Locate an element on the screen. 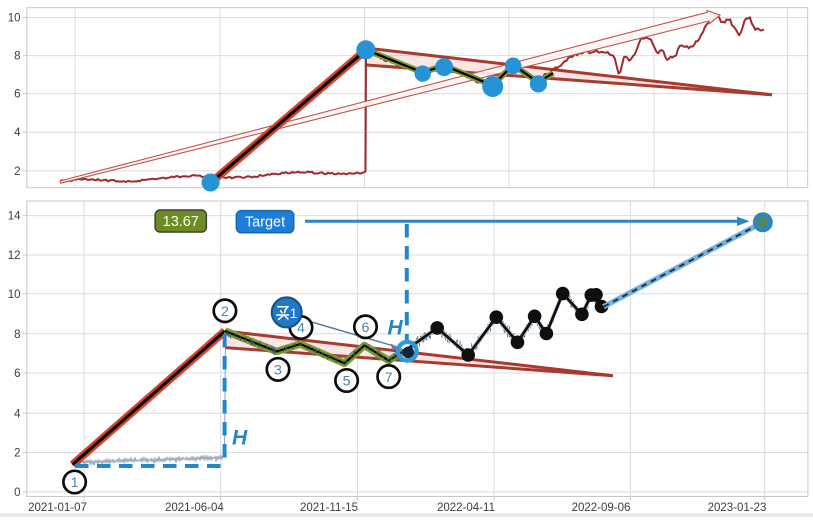 Image resolution: width=813 pixels, height=525 pixels. svg-text: 13.67 is located at coordinates (181, 222).